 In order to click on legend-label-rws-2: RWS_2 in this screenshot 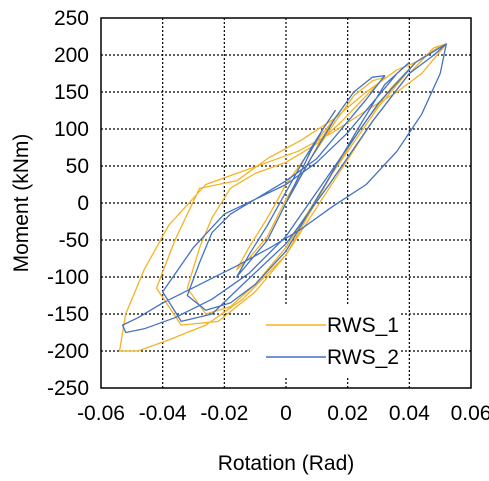, I will do `click(363, 357)`.